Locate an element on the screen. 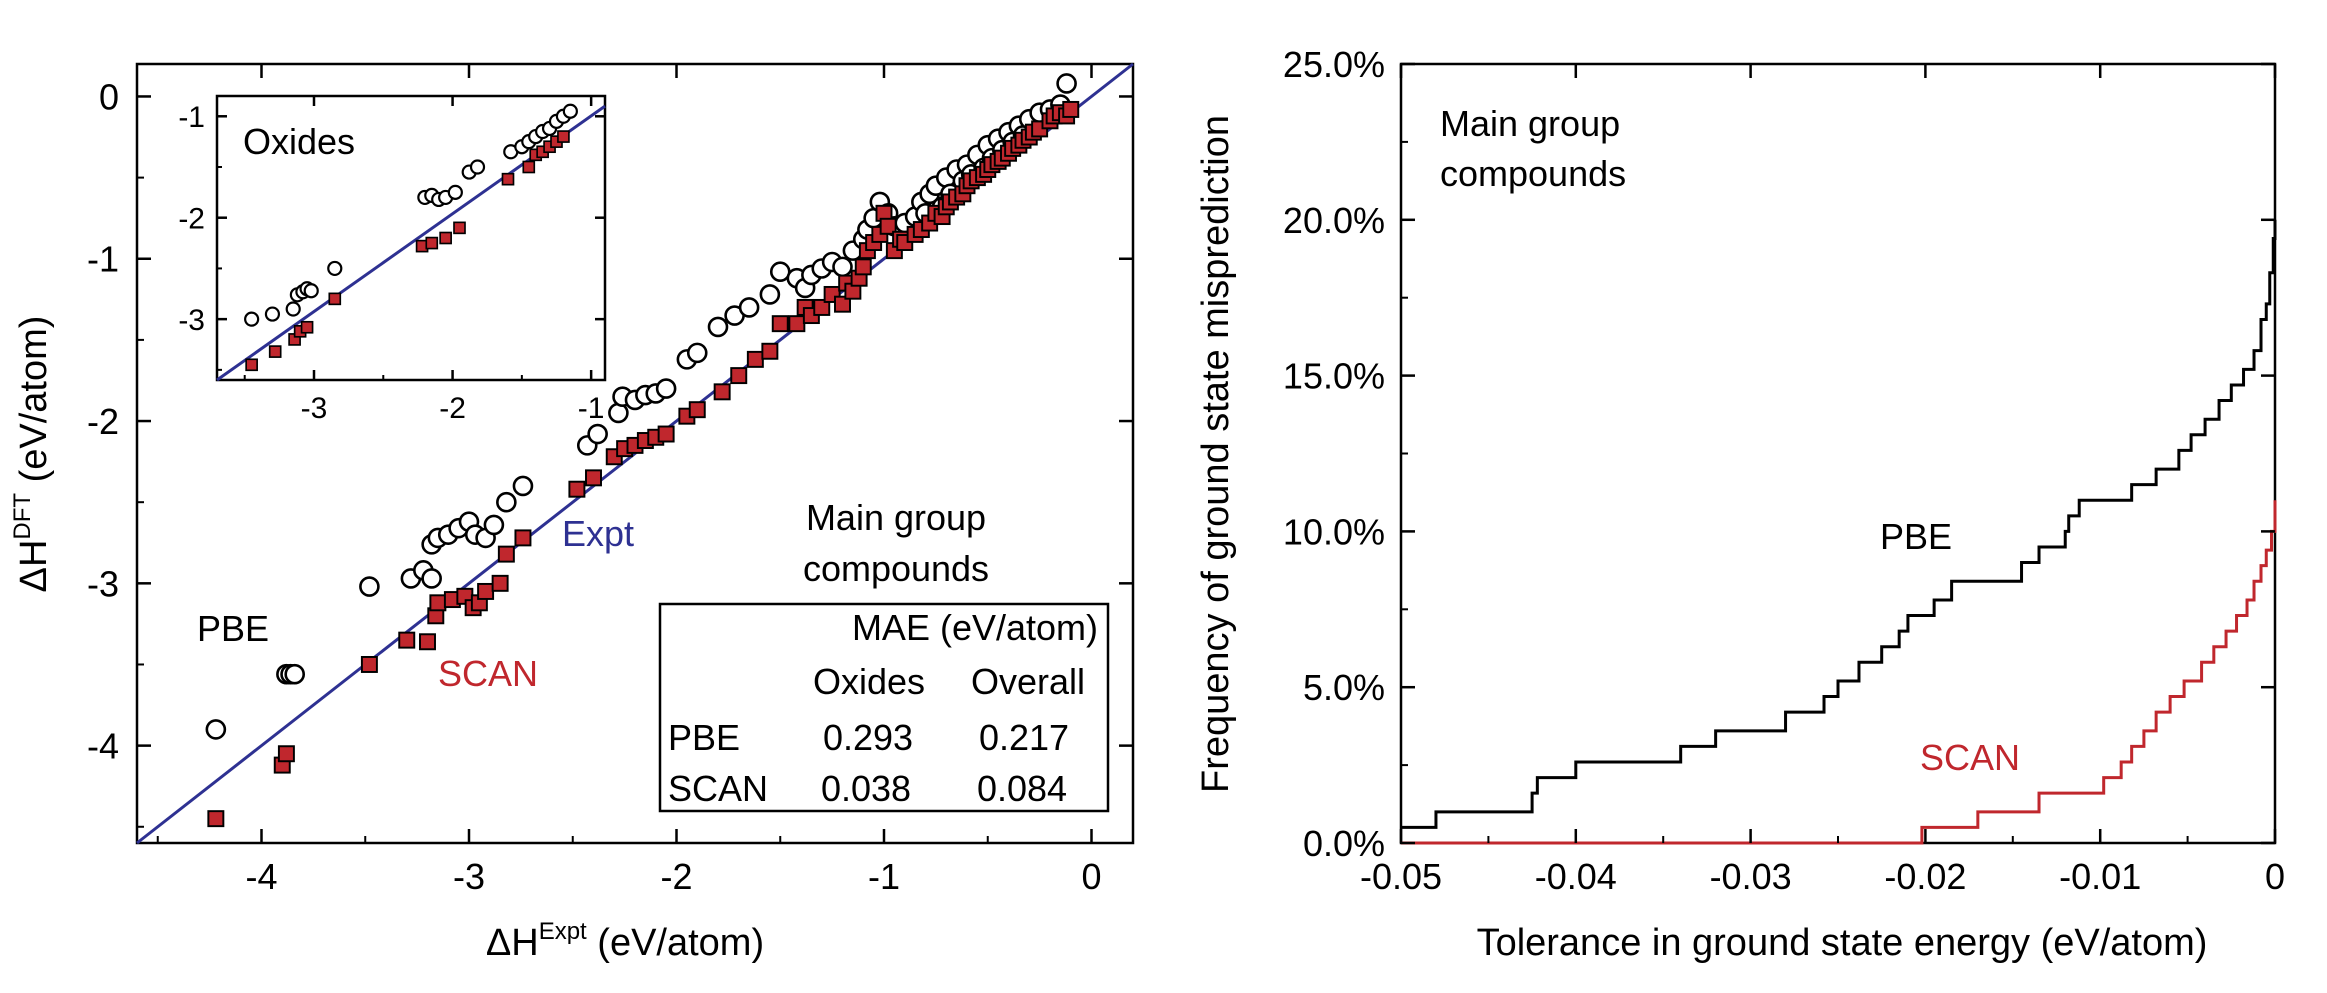  left-scan-annotation: SCAN is located at coordinates (488, 673).